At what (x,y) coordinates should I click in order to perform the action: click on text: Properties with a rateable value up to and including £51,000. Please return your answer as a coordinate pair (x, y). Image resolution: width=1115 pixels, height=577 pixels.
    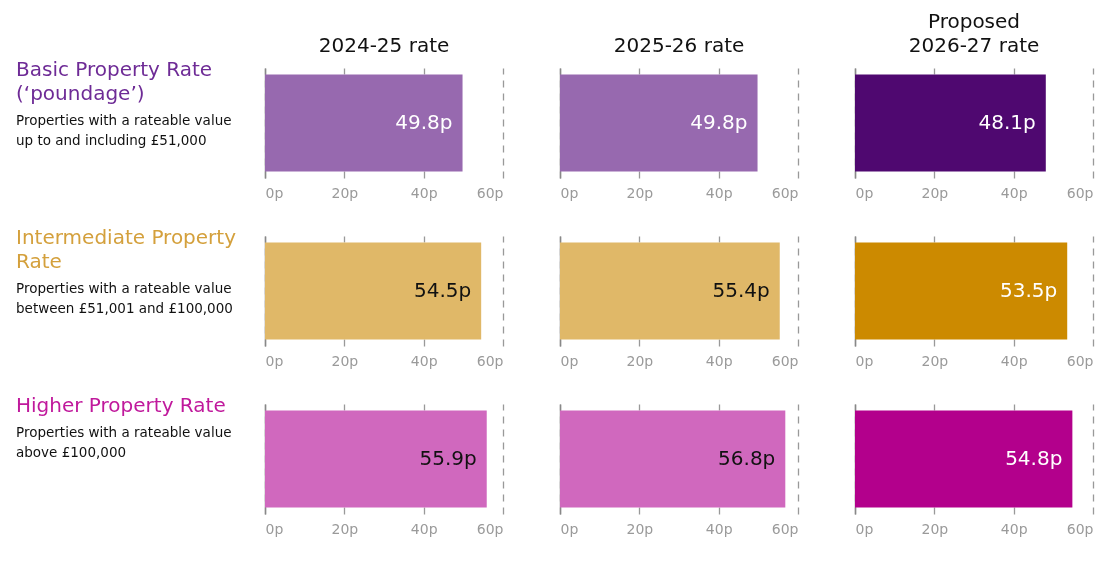
    Looking at the image, I should click on (124, 130).